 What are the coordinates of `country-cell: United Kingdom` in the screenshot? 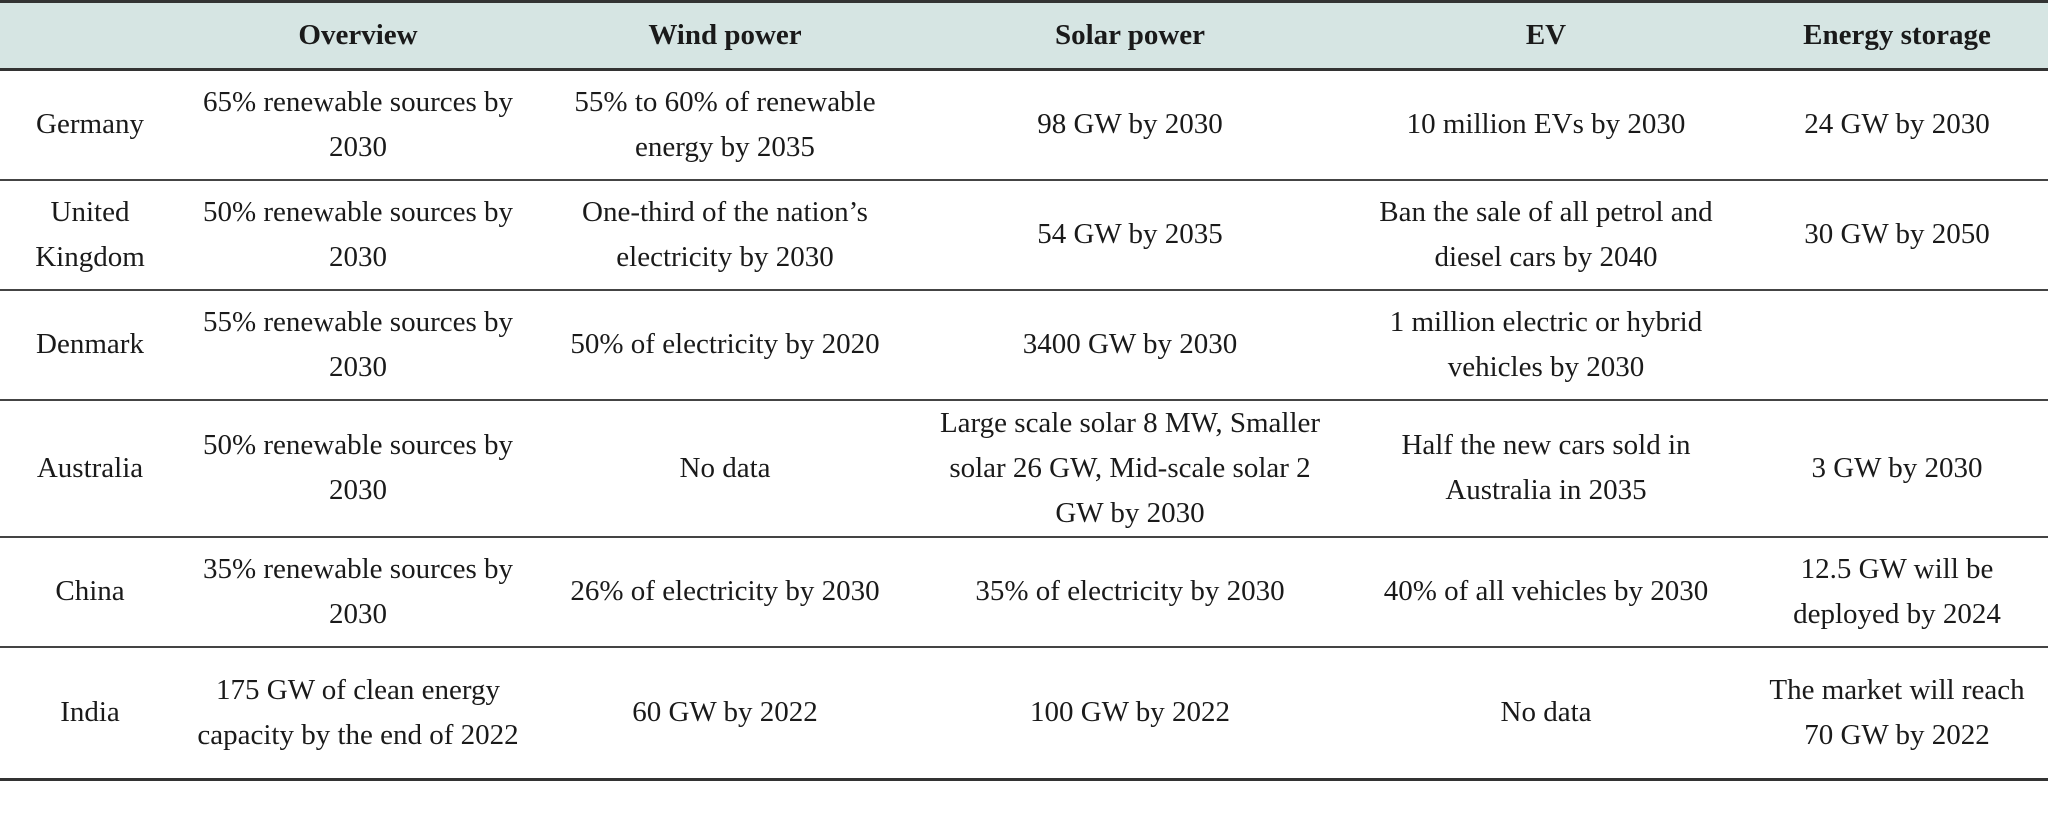 It's located at (90, 235).